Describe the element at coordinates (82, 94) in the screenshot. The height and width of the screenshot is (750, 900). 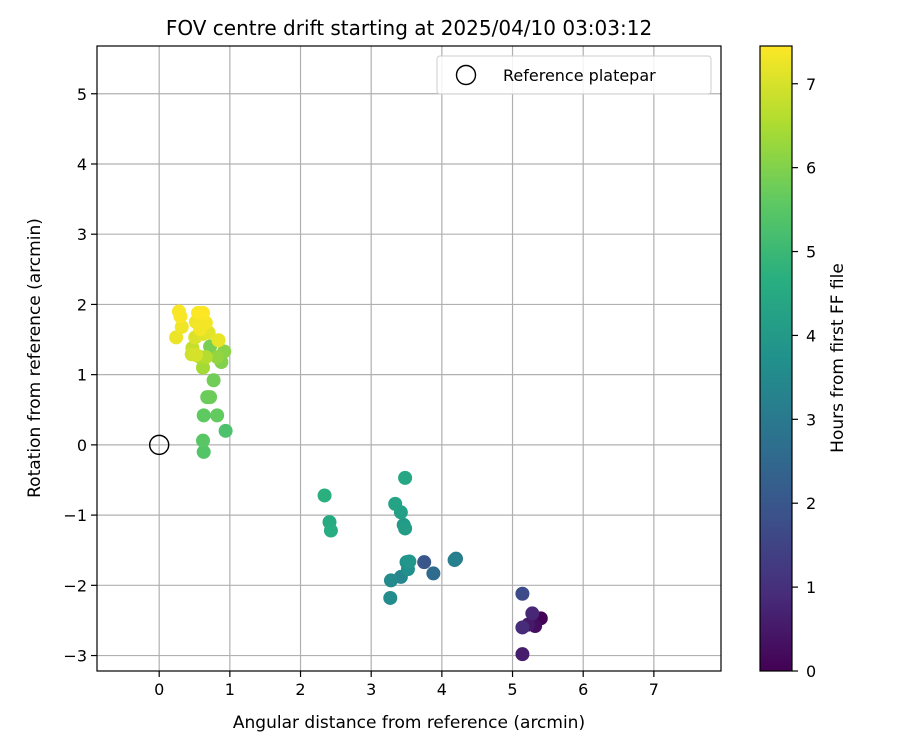
I see `y-tick-label: 5` at that location.